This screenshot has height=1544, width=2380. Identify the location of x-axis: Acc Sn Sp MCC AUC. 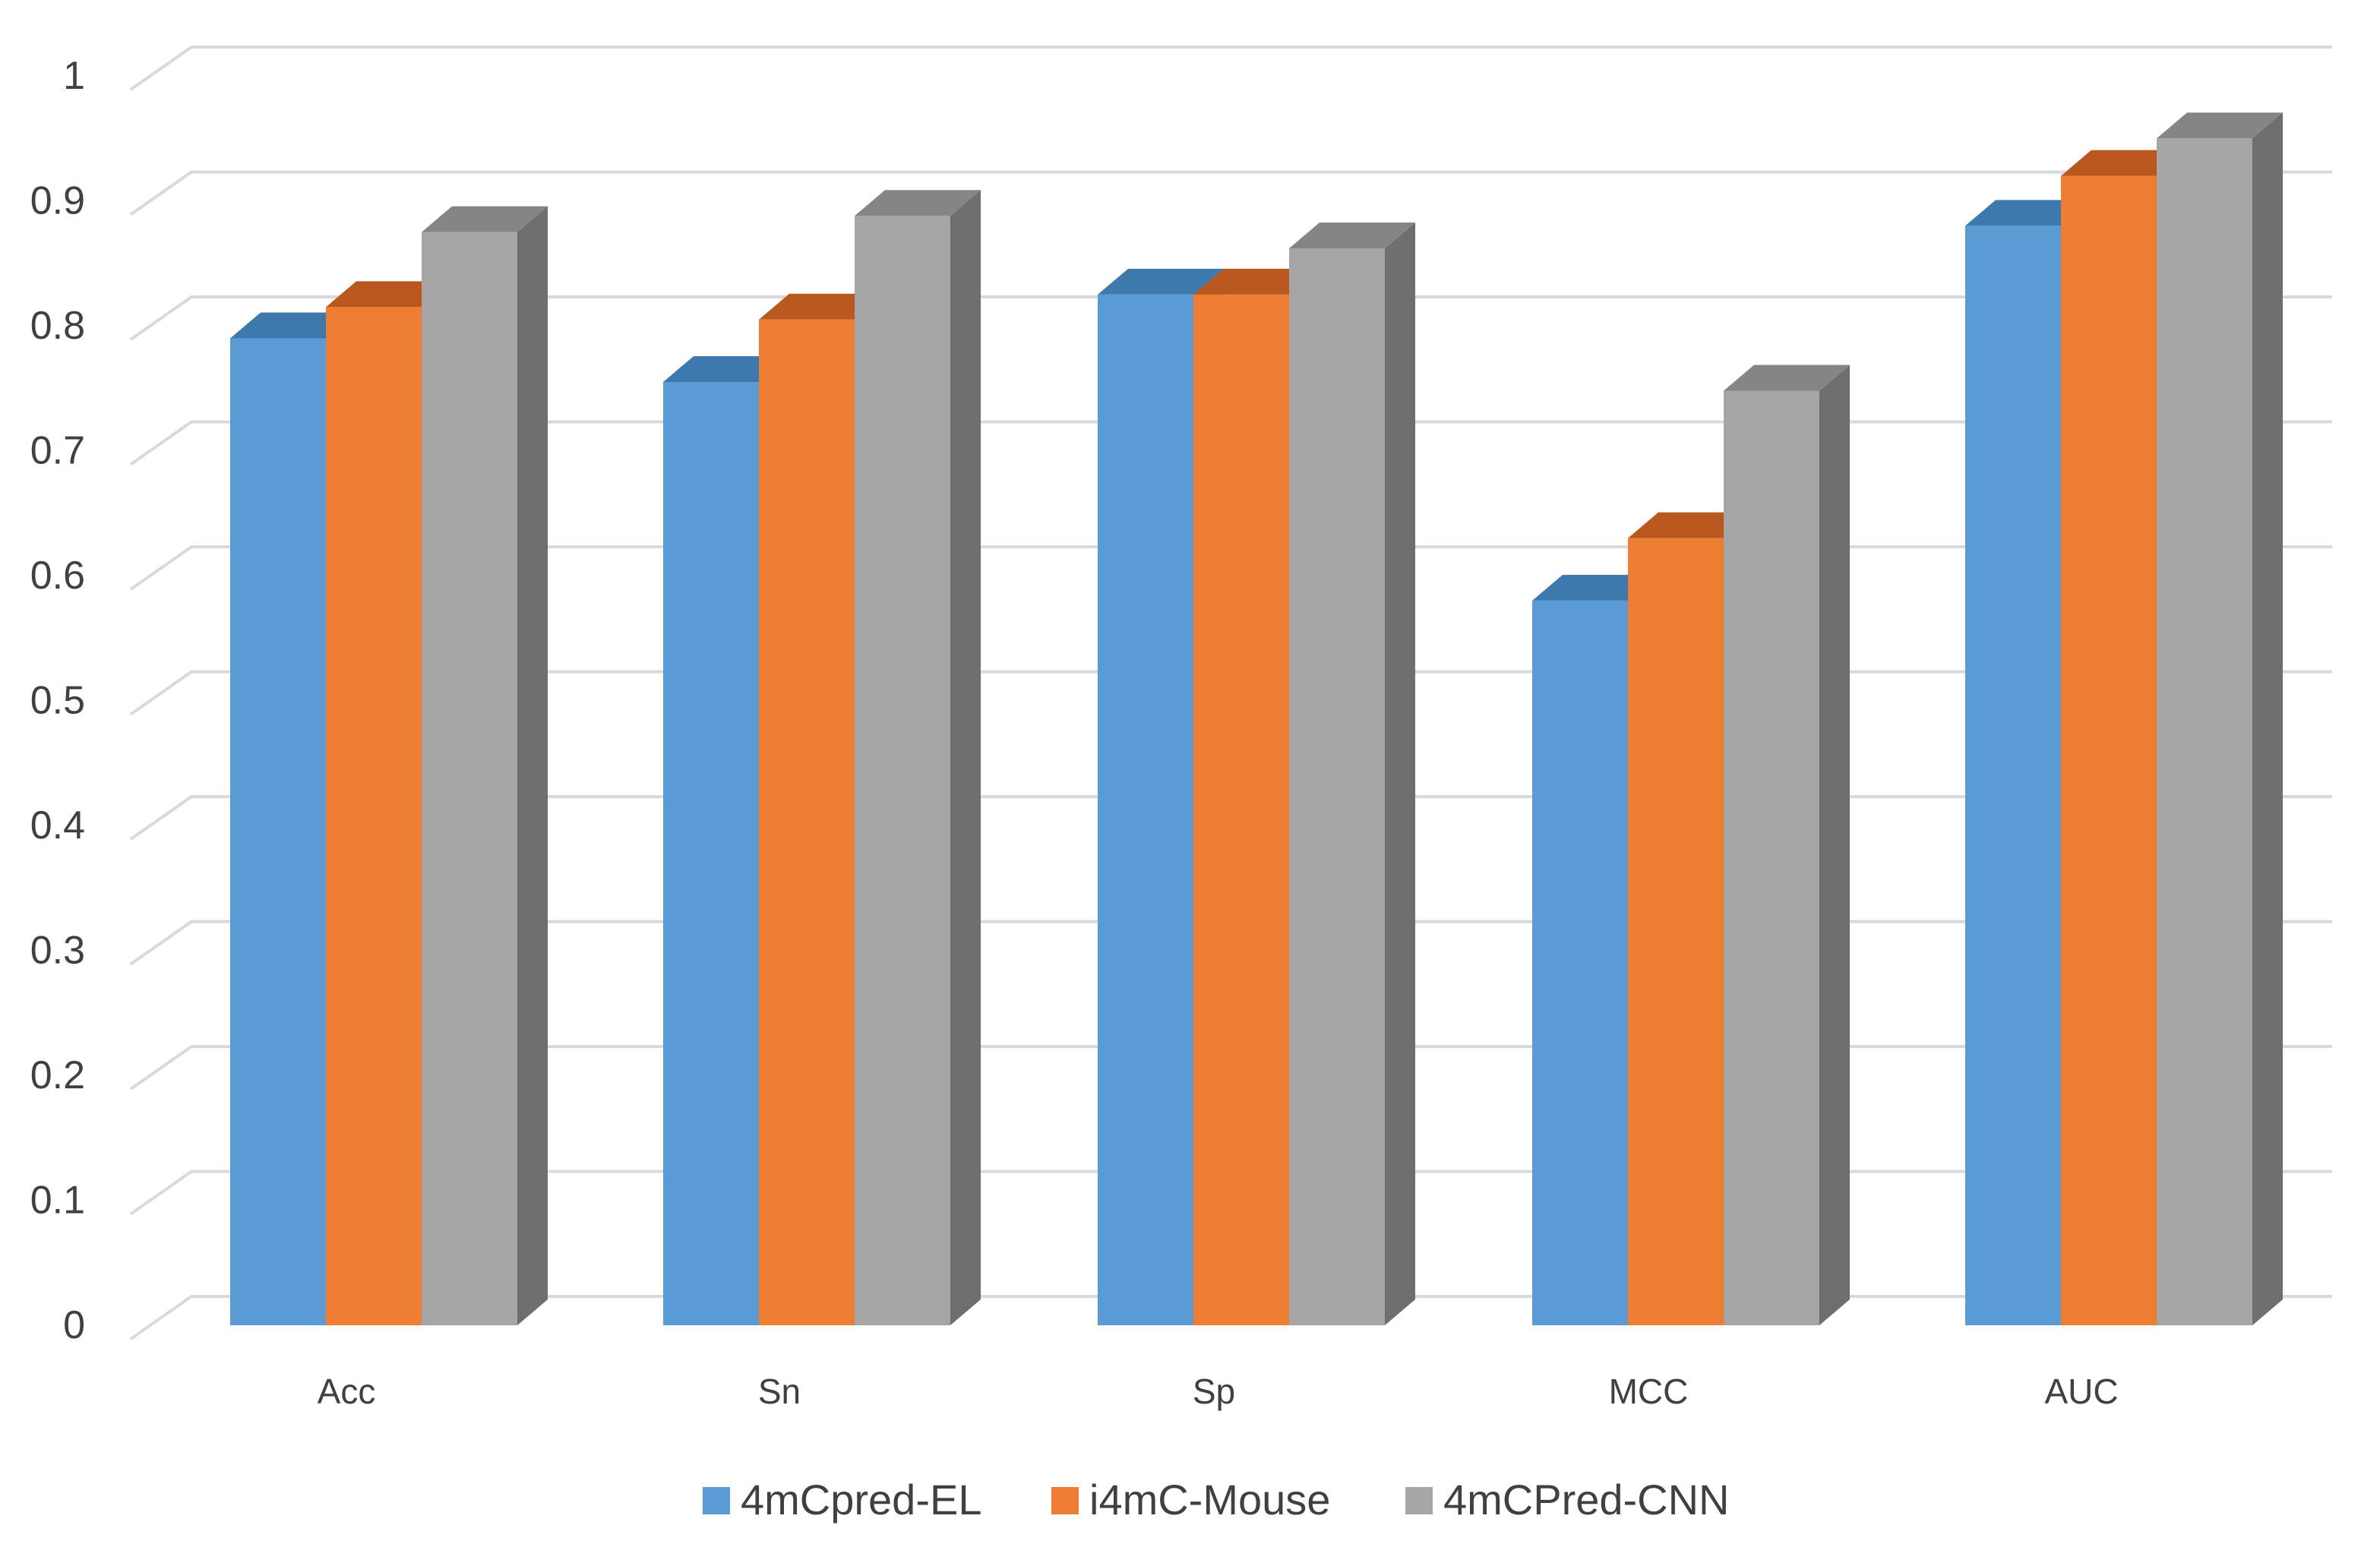
(1218, 1391).